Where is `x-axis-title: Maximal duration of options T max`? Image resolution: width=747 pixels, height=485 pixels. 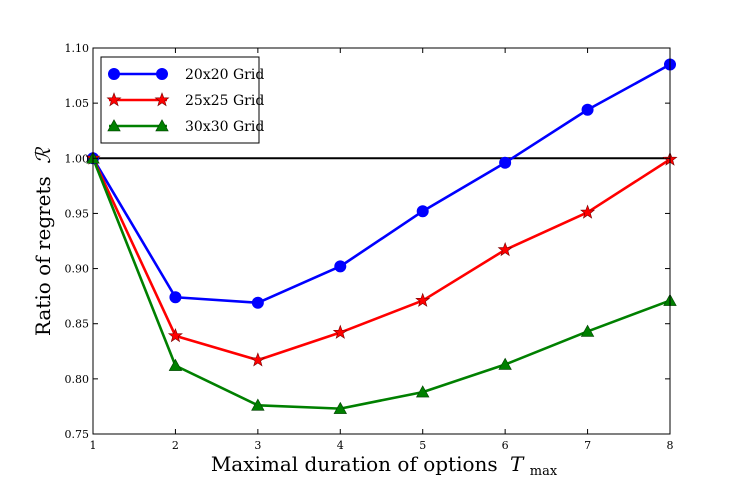
x-axis-title: Maximal duration of options T max is located at coordinates (384, 465).